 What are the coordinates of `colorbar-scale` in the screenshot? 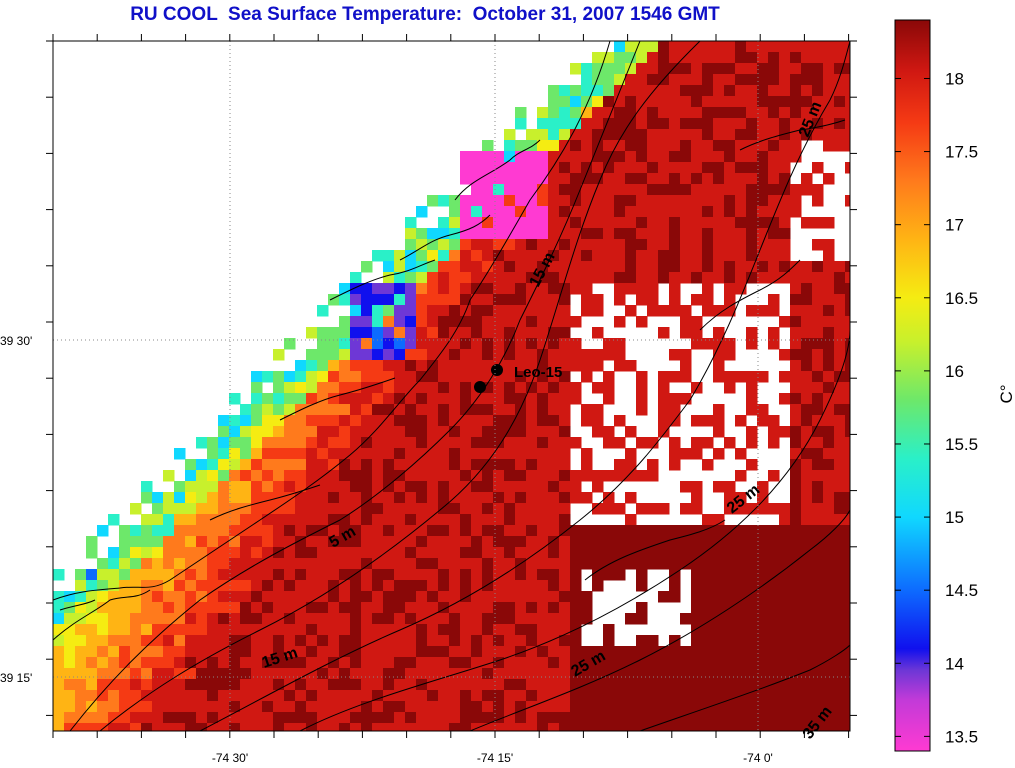 It's located at (912, 385).